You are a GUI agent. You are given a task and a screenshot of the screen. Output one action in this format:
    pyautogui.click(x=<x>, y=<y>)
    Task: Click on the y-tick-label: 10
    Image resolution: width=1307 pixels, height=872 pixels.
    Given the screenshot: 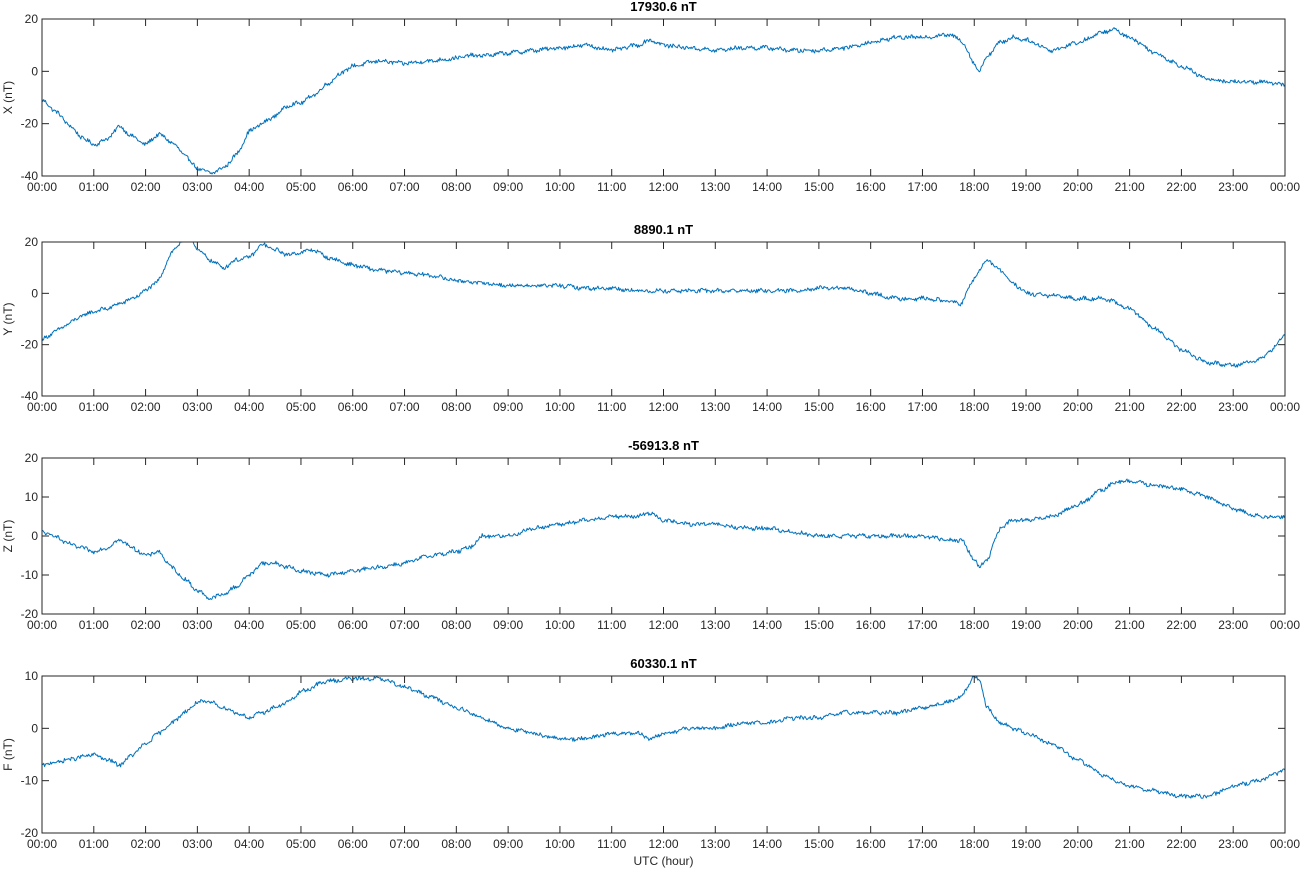 What is the action you would take?
    pyautogui.click(x=32, y=497)
    